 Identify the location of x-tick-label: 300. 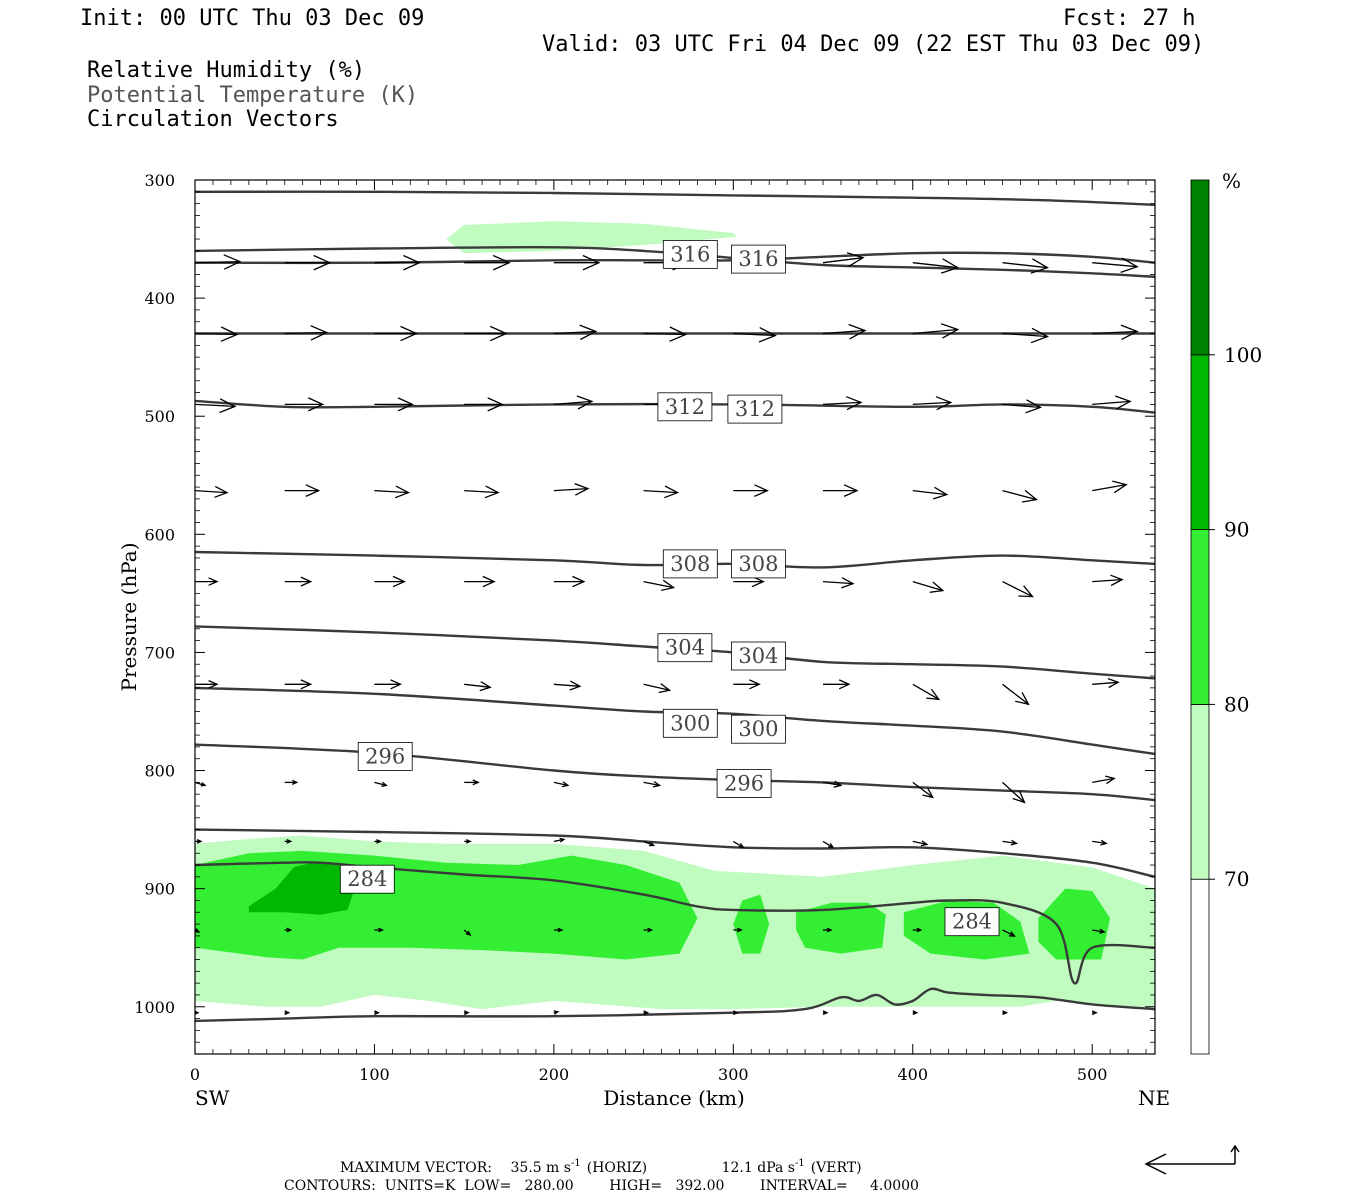
(733, 1074).